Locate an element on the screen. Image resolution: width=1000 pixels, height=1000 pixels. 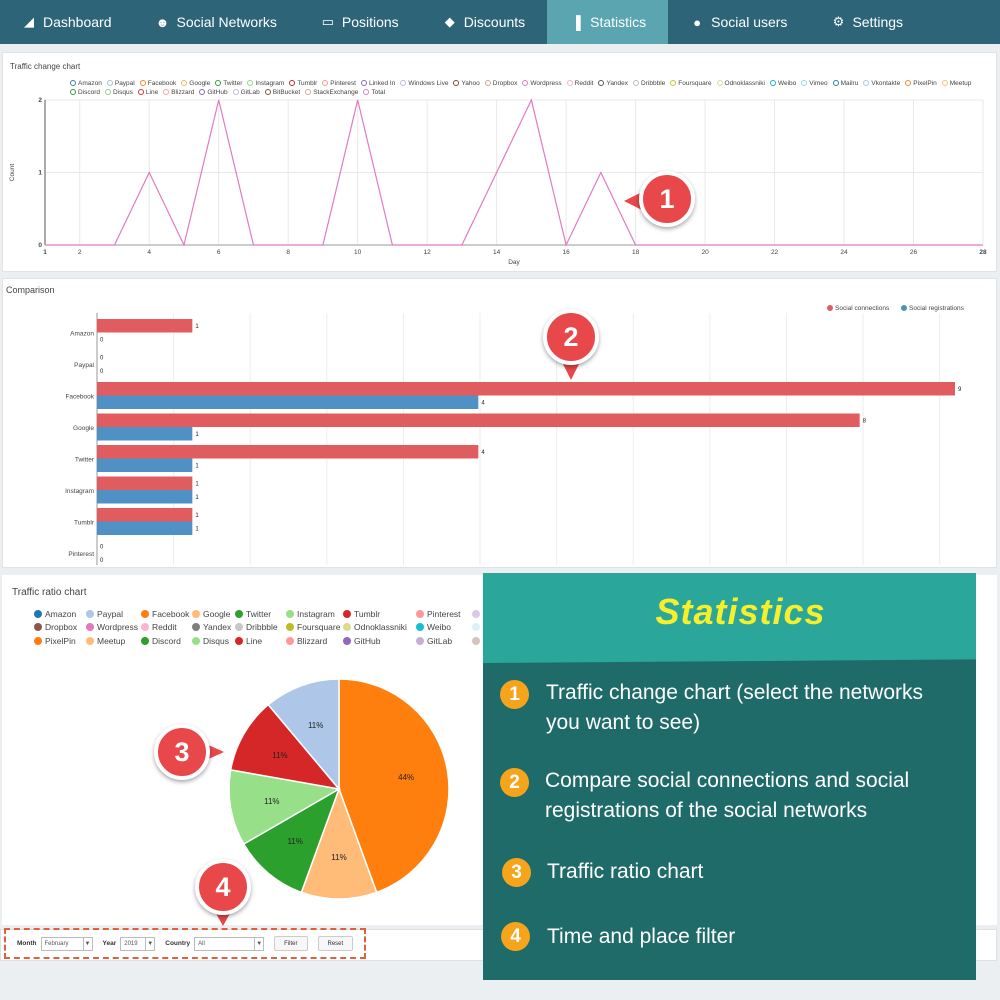
nav-discounts: ◆ Discounts is located at coordinates (484, 22).